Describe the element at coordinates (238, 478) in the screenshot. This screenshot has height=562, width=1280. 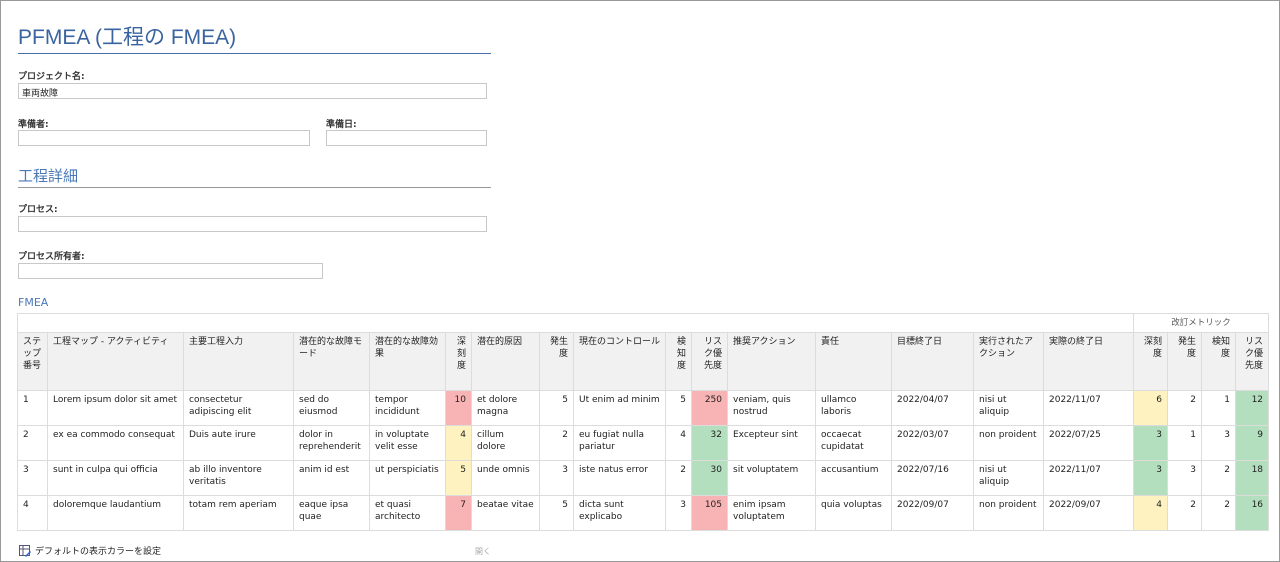
I see `table-cell: ab illo inventore veritatis` at that location.